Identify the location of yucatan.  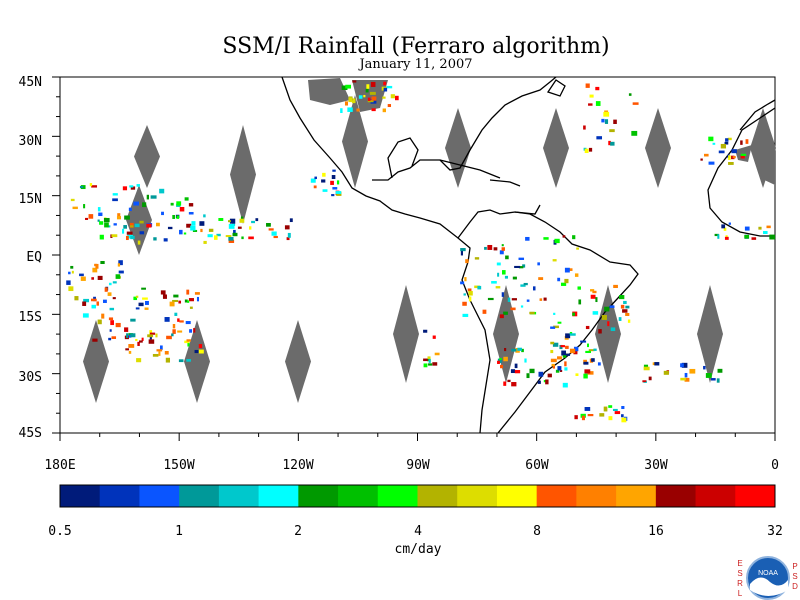
(403, 158).